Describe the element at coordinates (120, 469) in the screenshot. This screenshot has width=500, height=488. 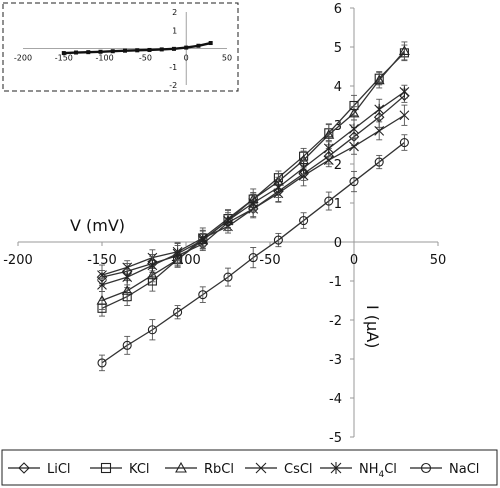
I see `legend-item-kcl: KCl` at that location.